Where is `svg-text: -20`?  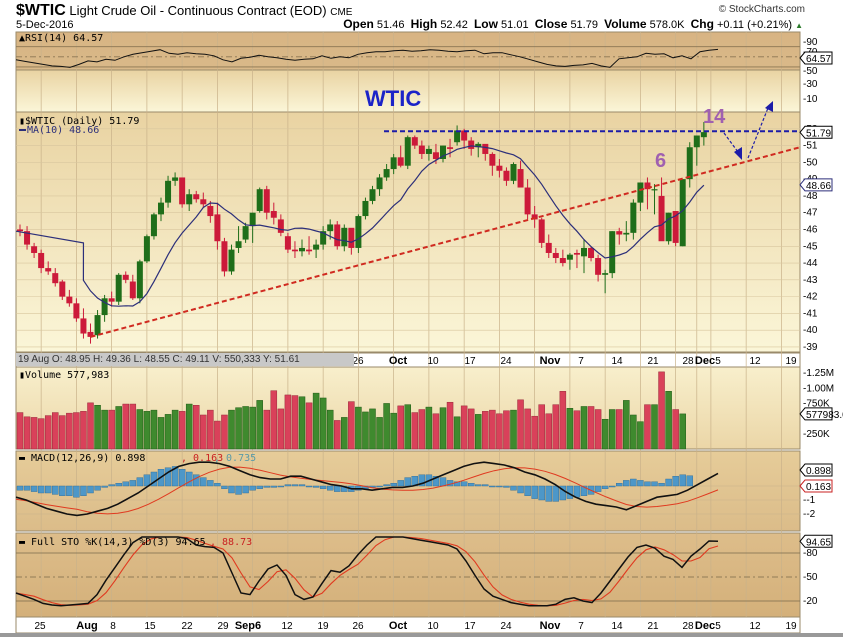
svg-text: -20 is located at coordinates (810, 601).